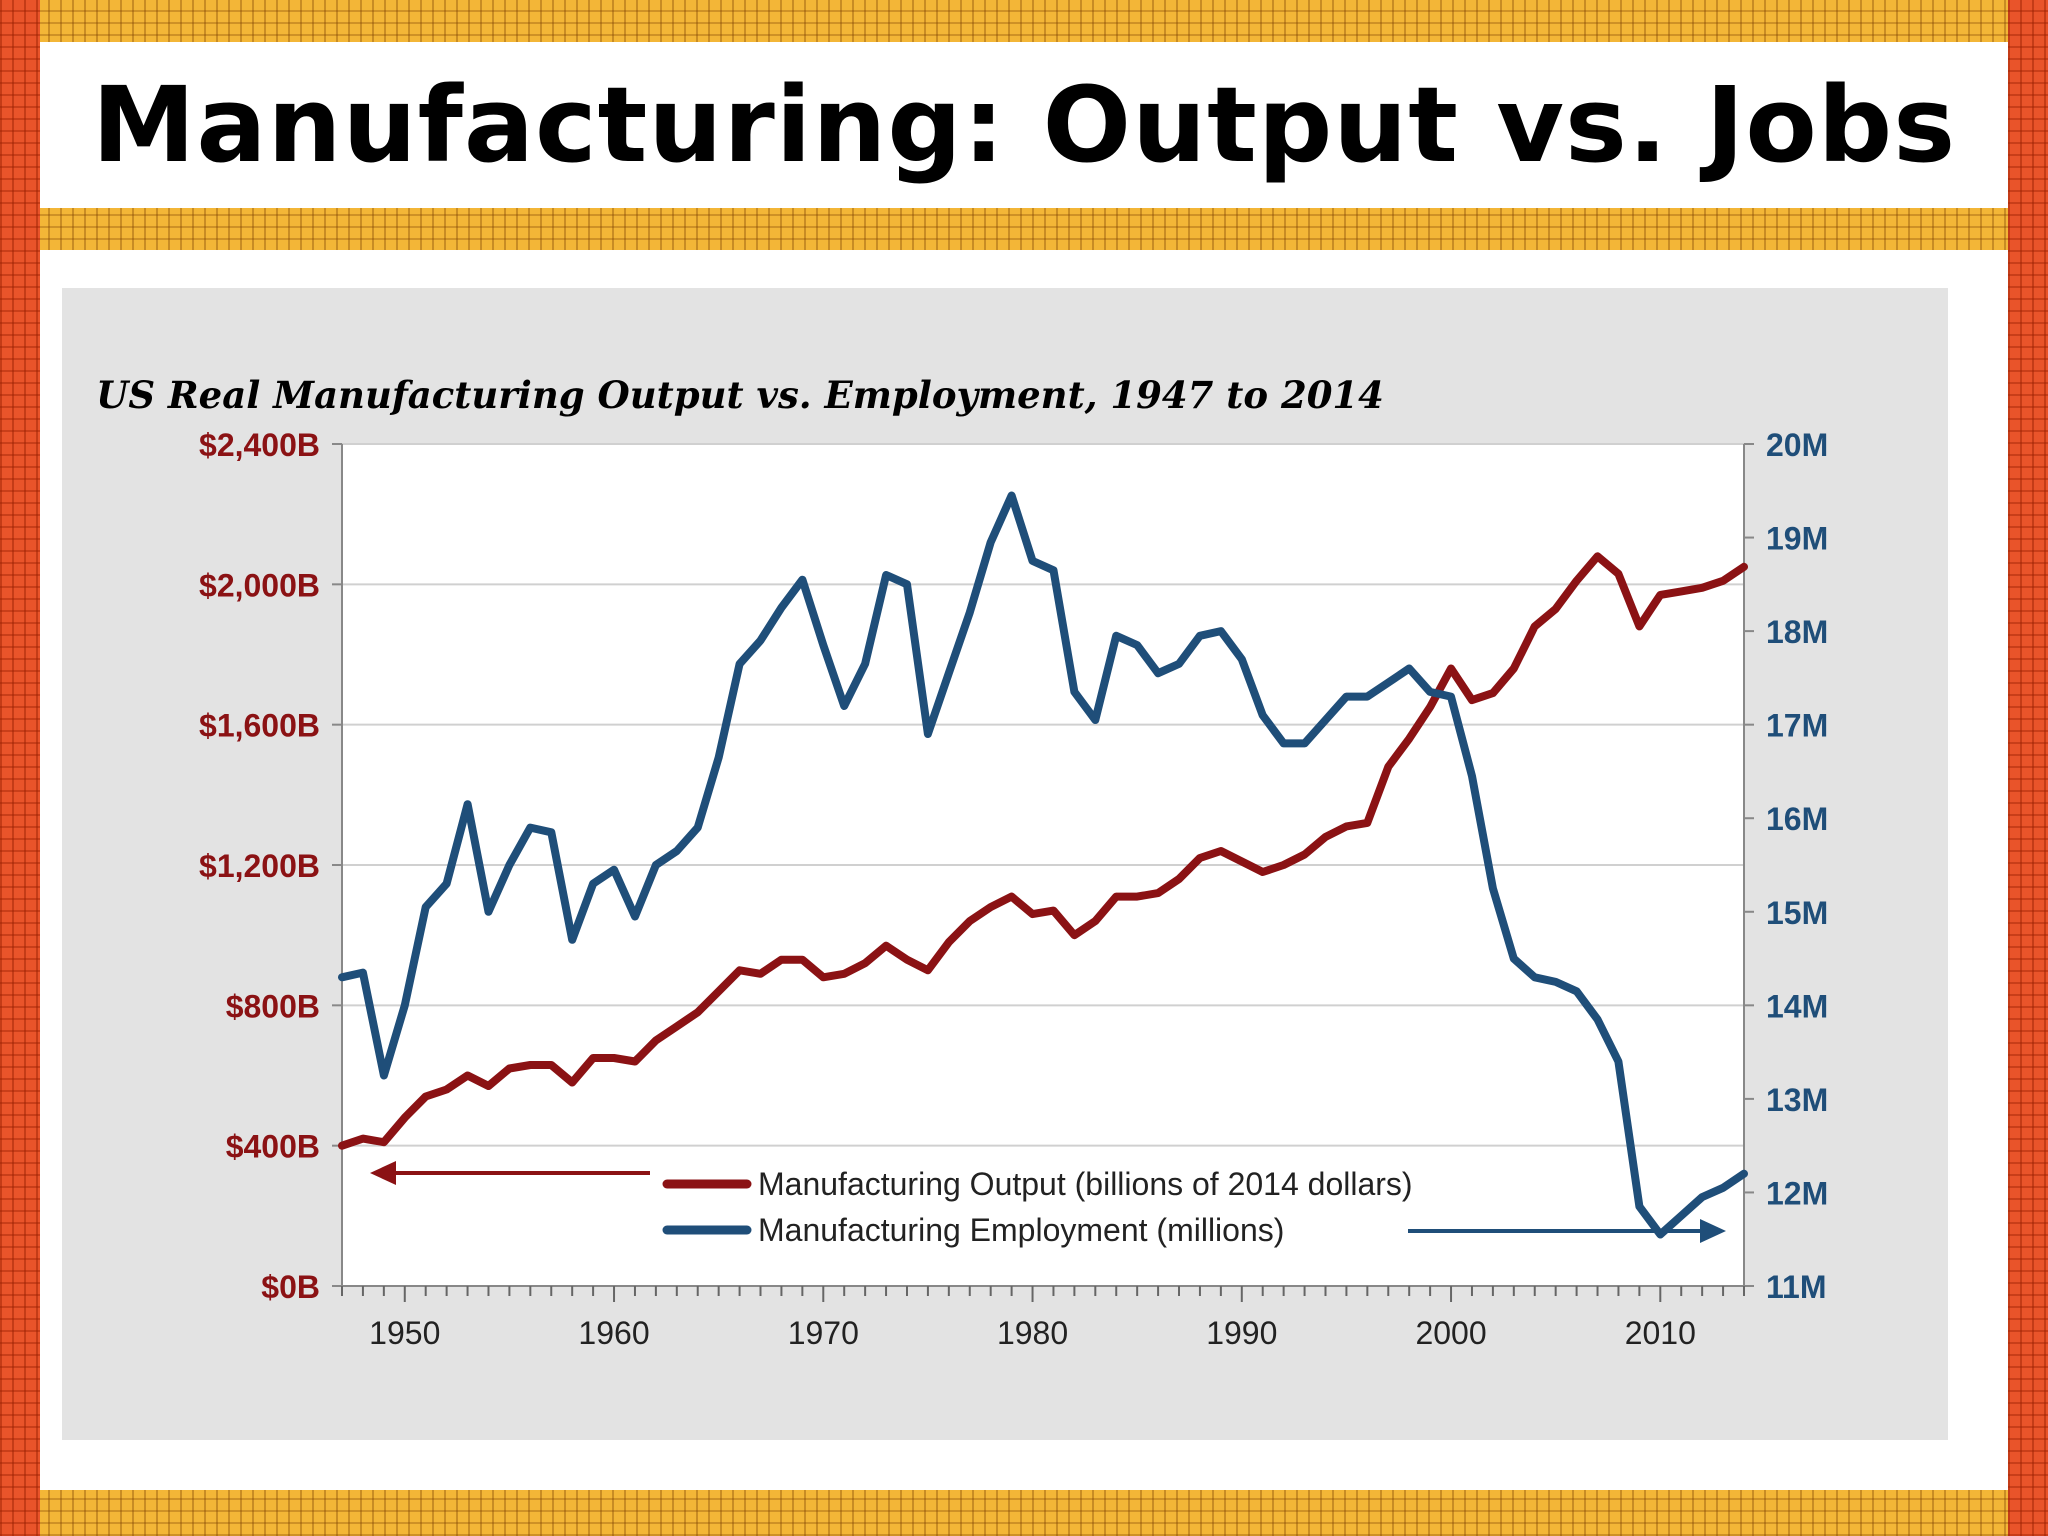  Describe the element at coordinates (1450, 1333) in the screenshot. I see `x-axis-tick-label: 2000` at that location.